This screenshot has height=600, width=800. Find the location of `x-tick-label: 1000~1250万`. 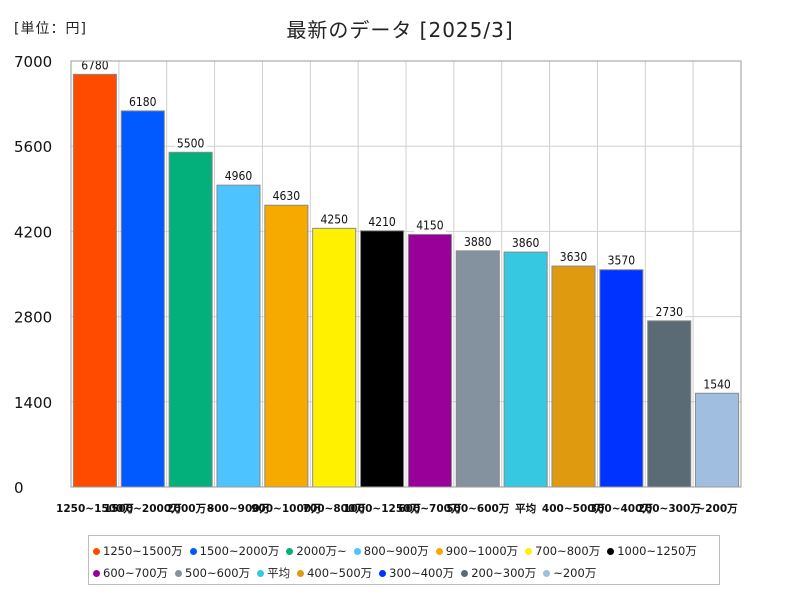

x-tick-label: 1000~1250万 is located at coordinates (382, 509).